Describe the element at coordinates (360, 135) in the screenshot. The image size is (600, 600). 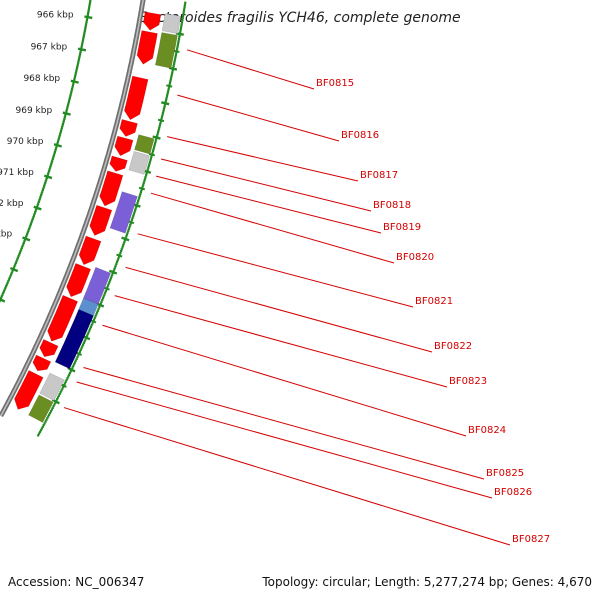
I see `gene-label-text: BF0816` at that location.